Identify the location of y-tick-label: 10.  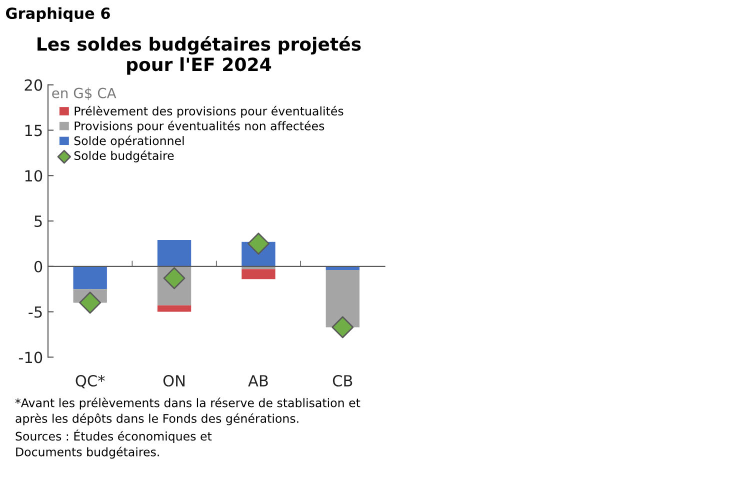
(33, 176).